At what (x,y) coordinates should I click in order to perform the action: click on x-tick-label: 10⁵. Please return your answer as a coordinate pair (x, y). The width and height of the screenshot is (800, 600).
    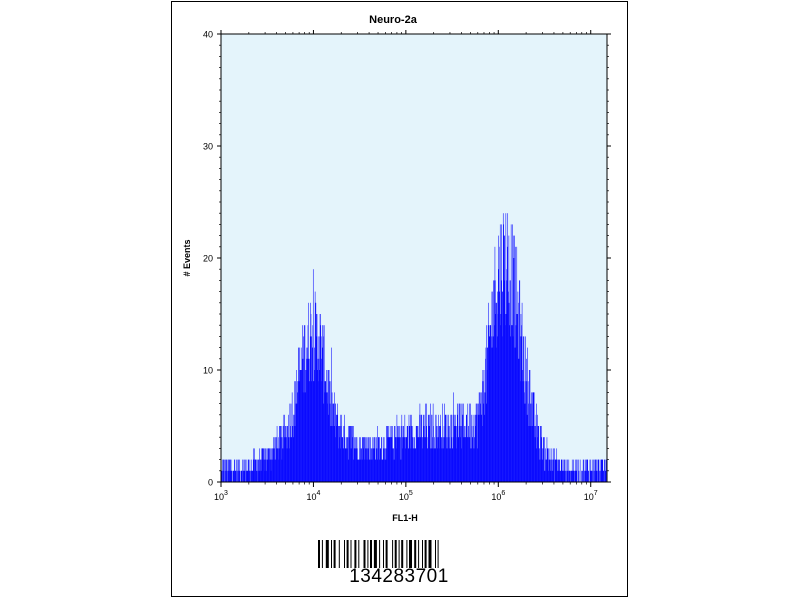
    Looking at the image, I should click on (406, 496).